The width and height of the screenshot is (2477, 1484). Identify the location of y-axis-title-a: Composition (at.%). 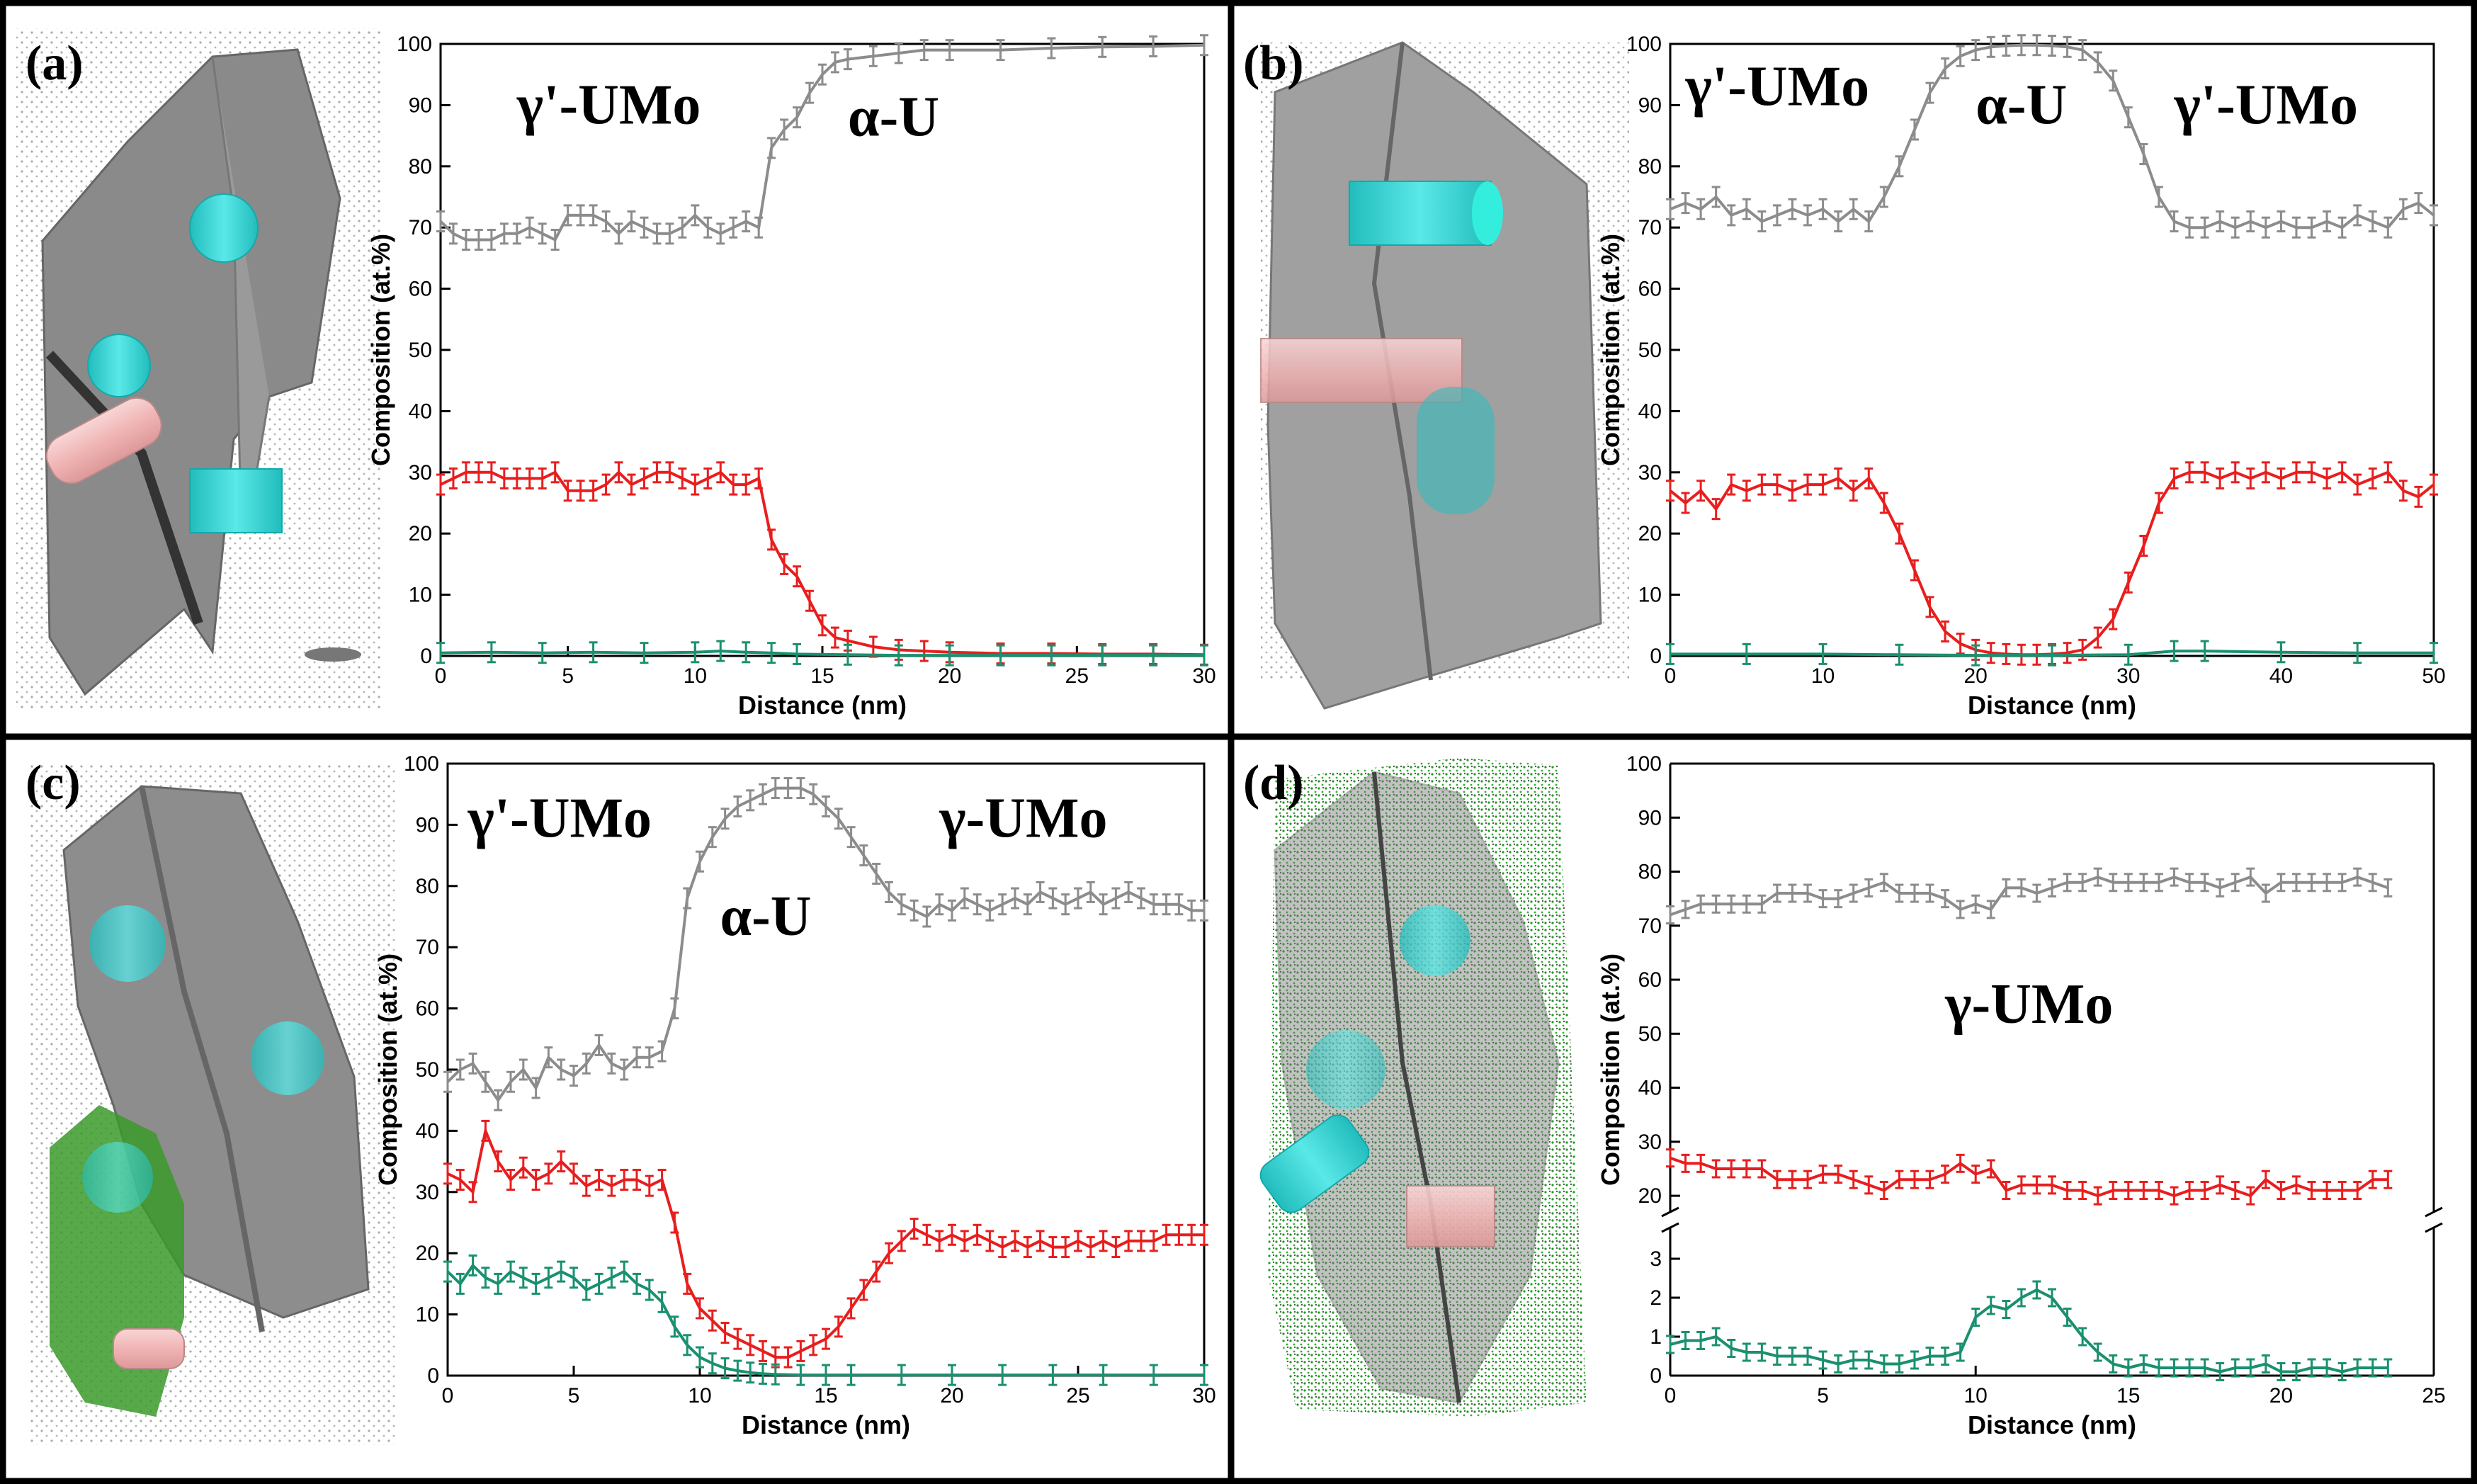
(380, 350).